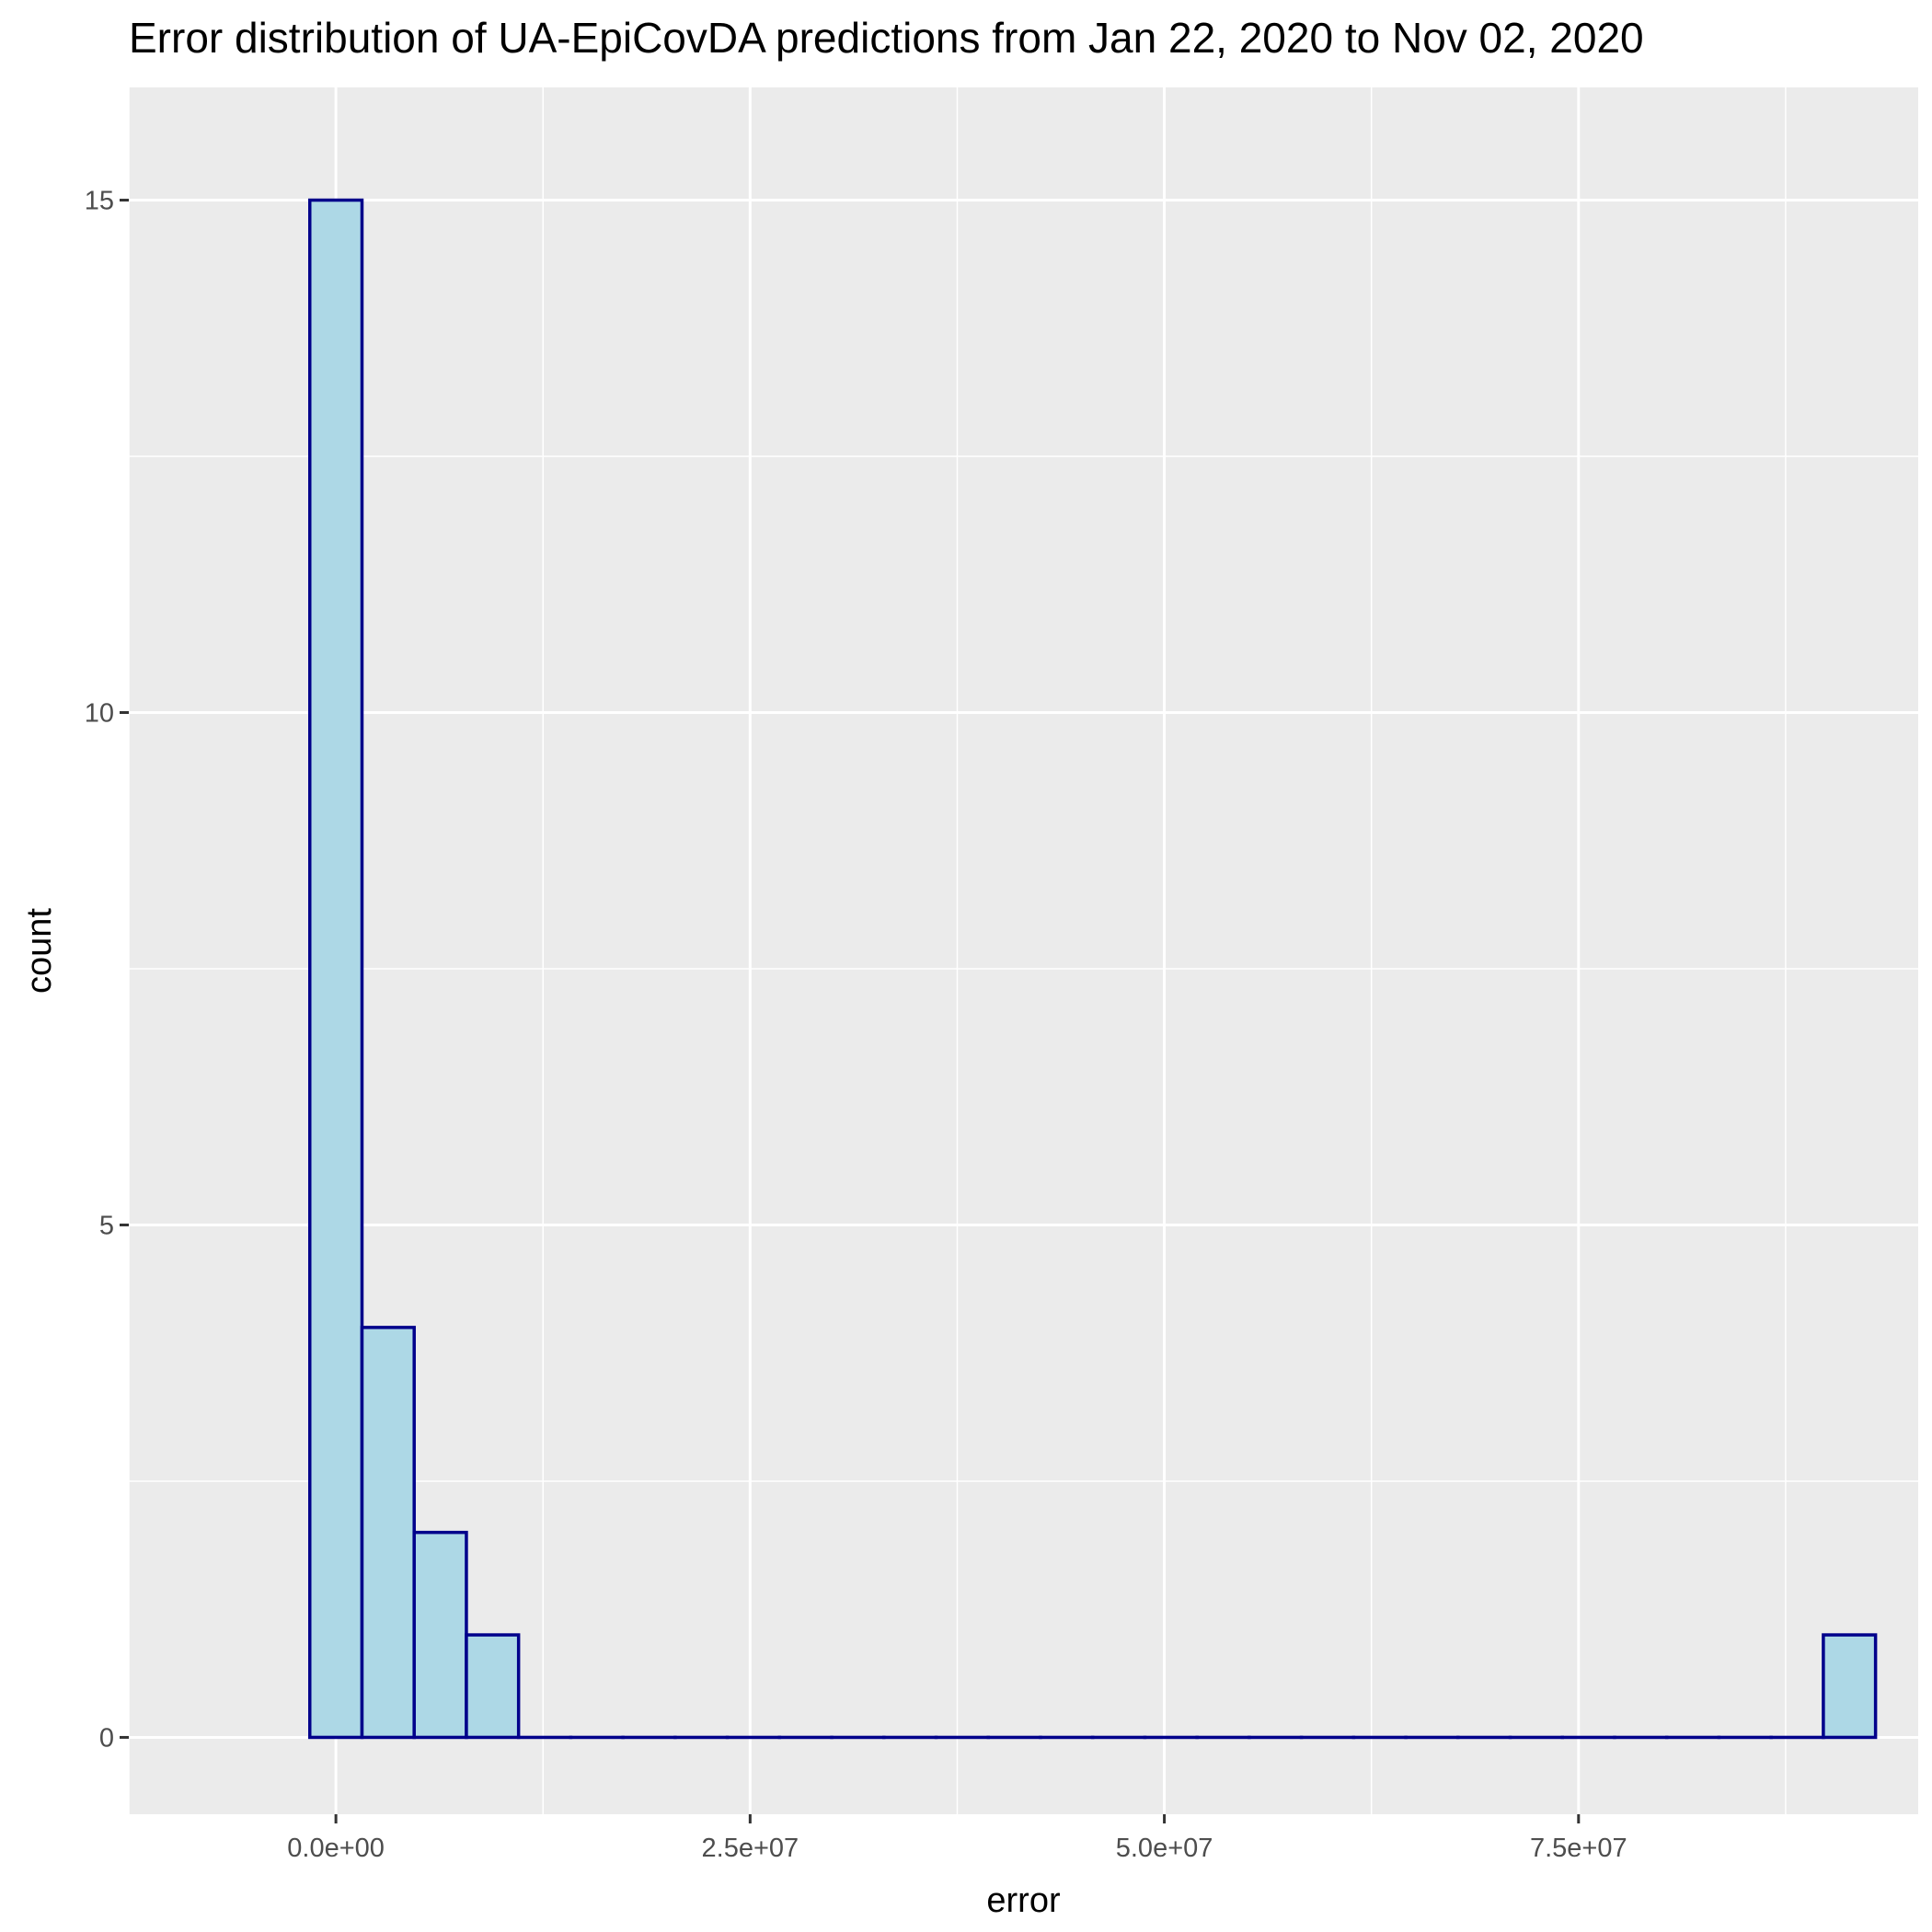  Describe the element at coordinates (106, 1738) in the screenshot. I see `y-tick-label: 0` at that location.